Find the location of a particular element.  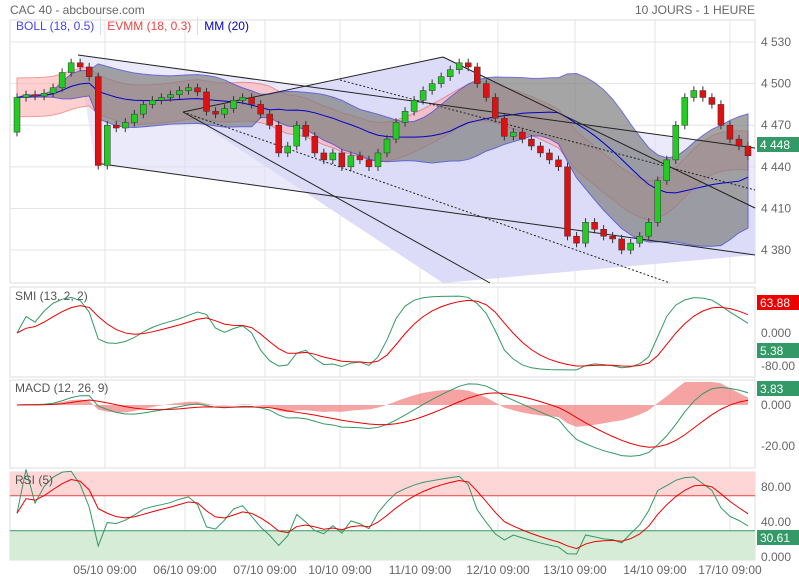

period-label: 10 JOURS - 1 HEURE is located at coordinates (695, 10).